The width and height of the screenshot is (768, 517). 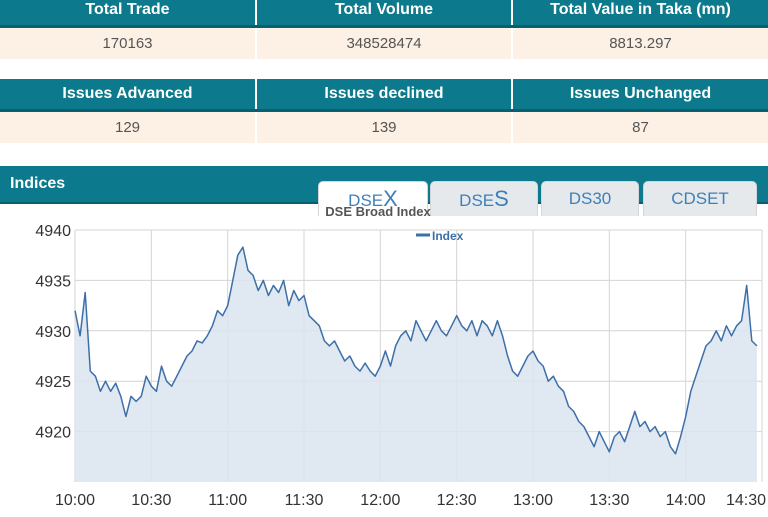 I want to click on tab-dsex: DSEX, so click(x=373, y=198).